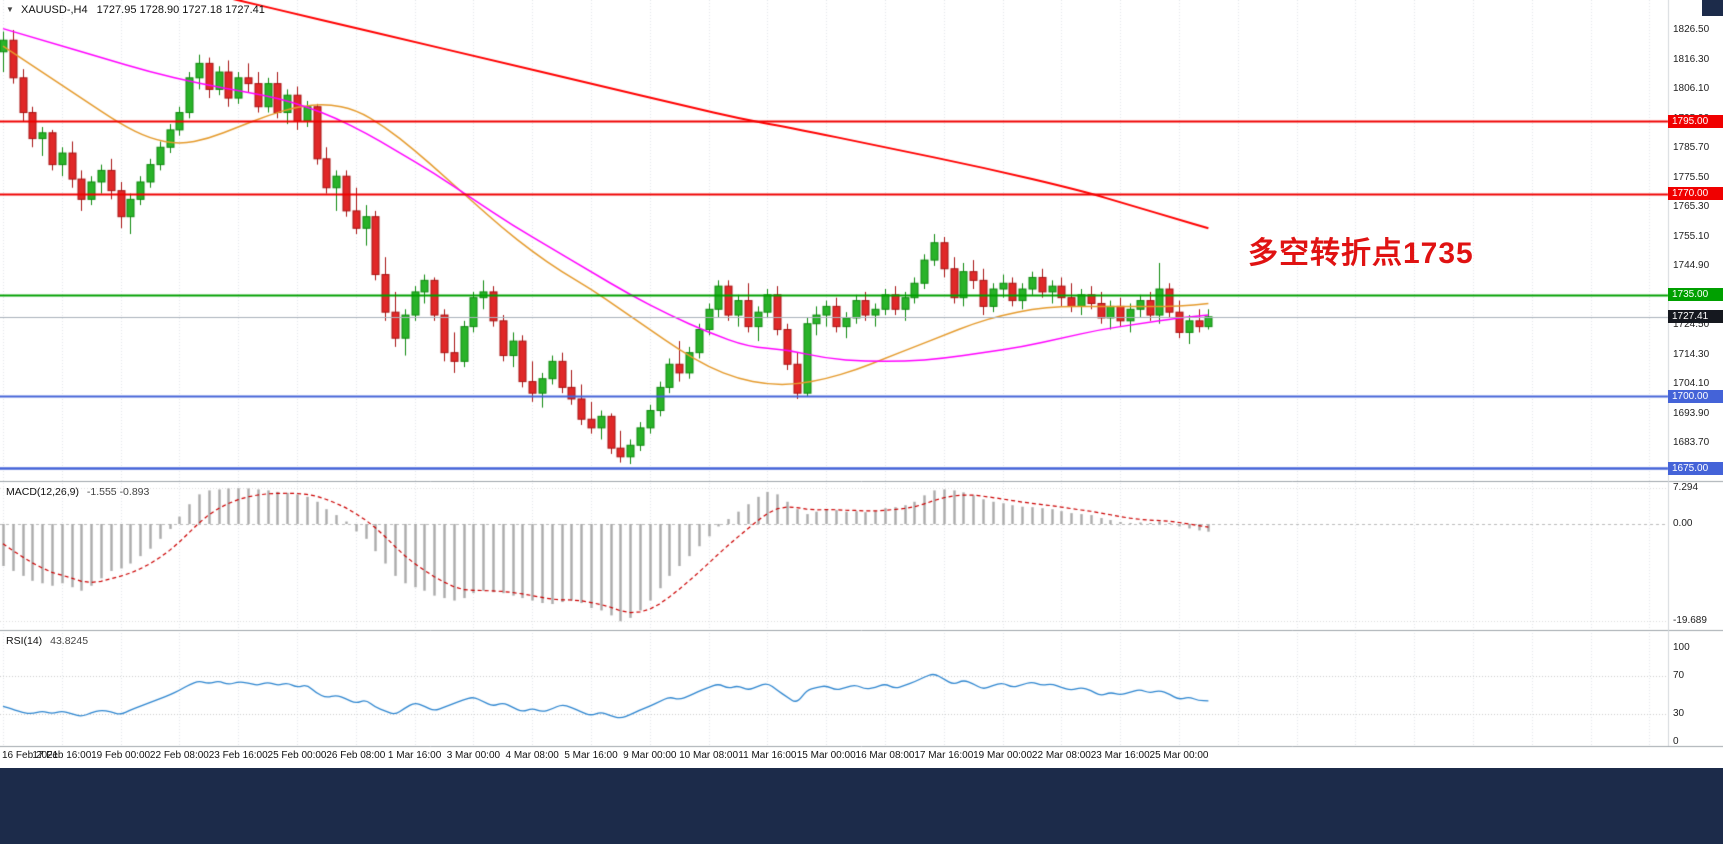 The image size is (1723, 844). What do you see at coordinates (356, 755) in the screenshot?
I see `time-axis-label: 26 Feb 08:00` at bounding box center [356, 755].